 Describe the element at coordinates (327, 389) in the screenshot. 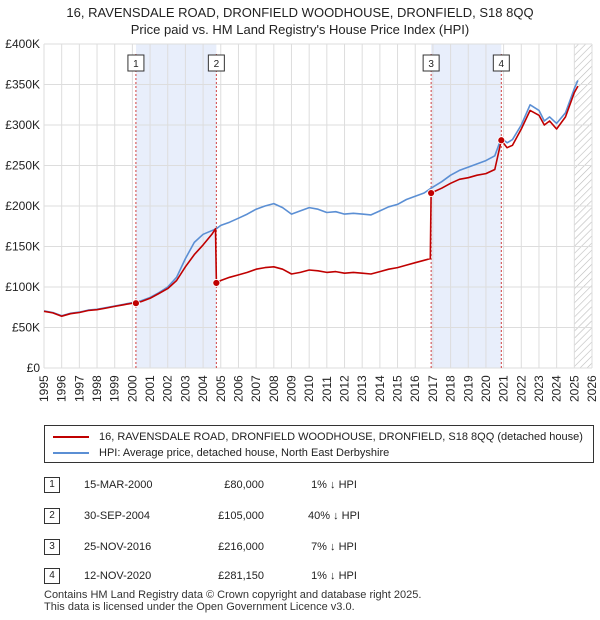

I see `x-tick-label: 2011` at that location.